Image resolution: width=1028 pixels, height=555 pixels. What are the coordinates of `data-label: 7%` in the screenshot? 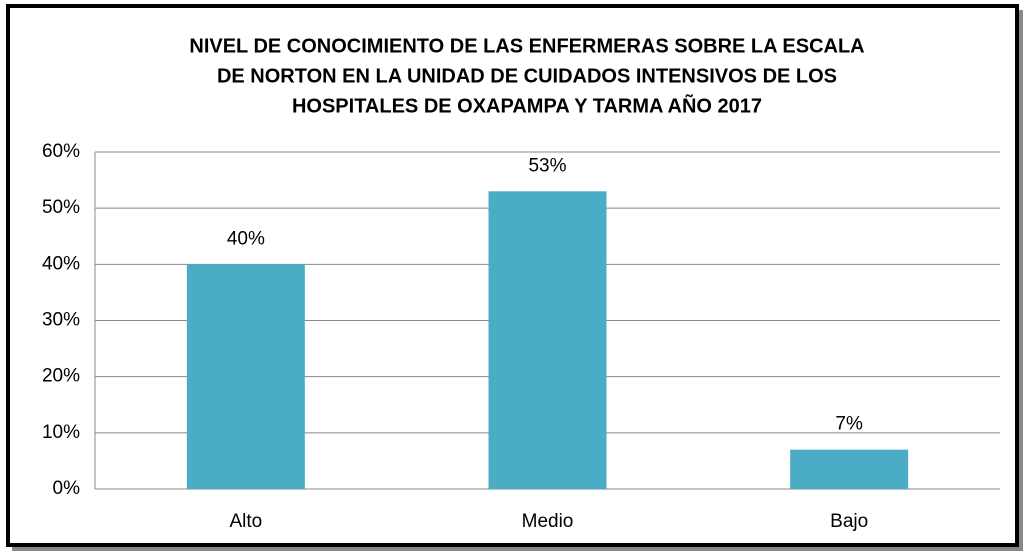 It's located at (849, 424).